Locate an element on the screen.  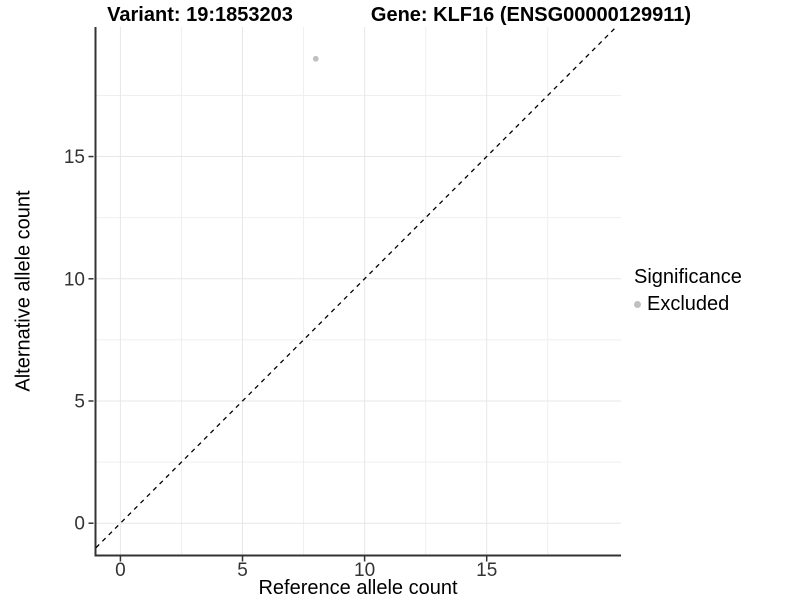
legend-point-icon is located at coordinates (637, 304).